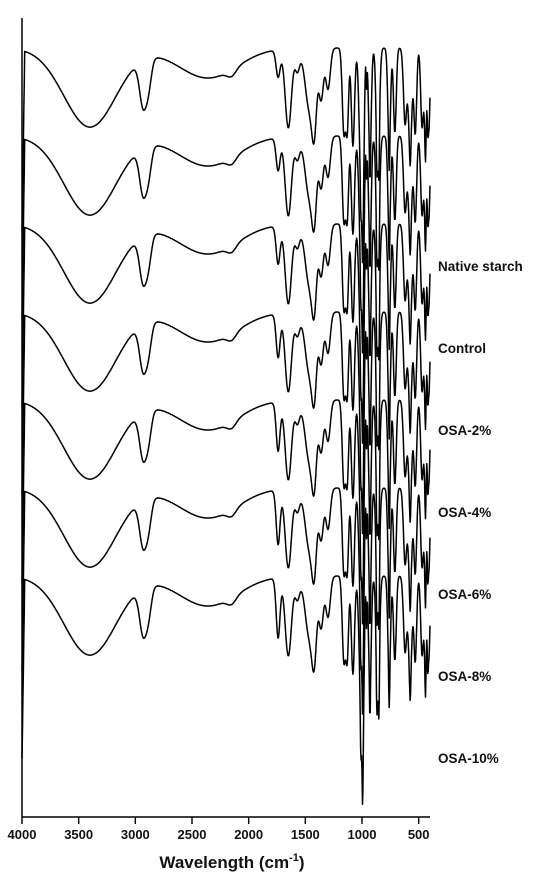 The height and width of the screenshot is (892, 550). Describe the element at coordinates (78, 834) in the screenshot. I see `x-tick-label-3500: 3500` at that location.